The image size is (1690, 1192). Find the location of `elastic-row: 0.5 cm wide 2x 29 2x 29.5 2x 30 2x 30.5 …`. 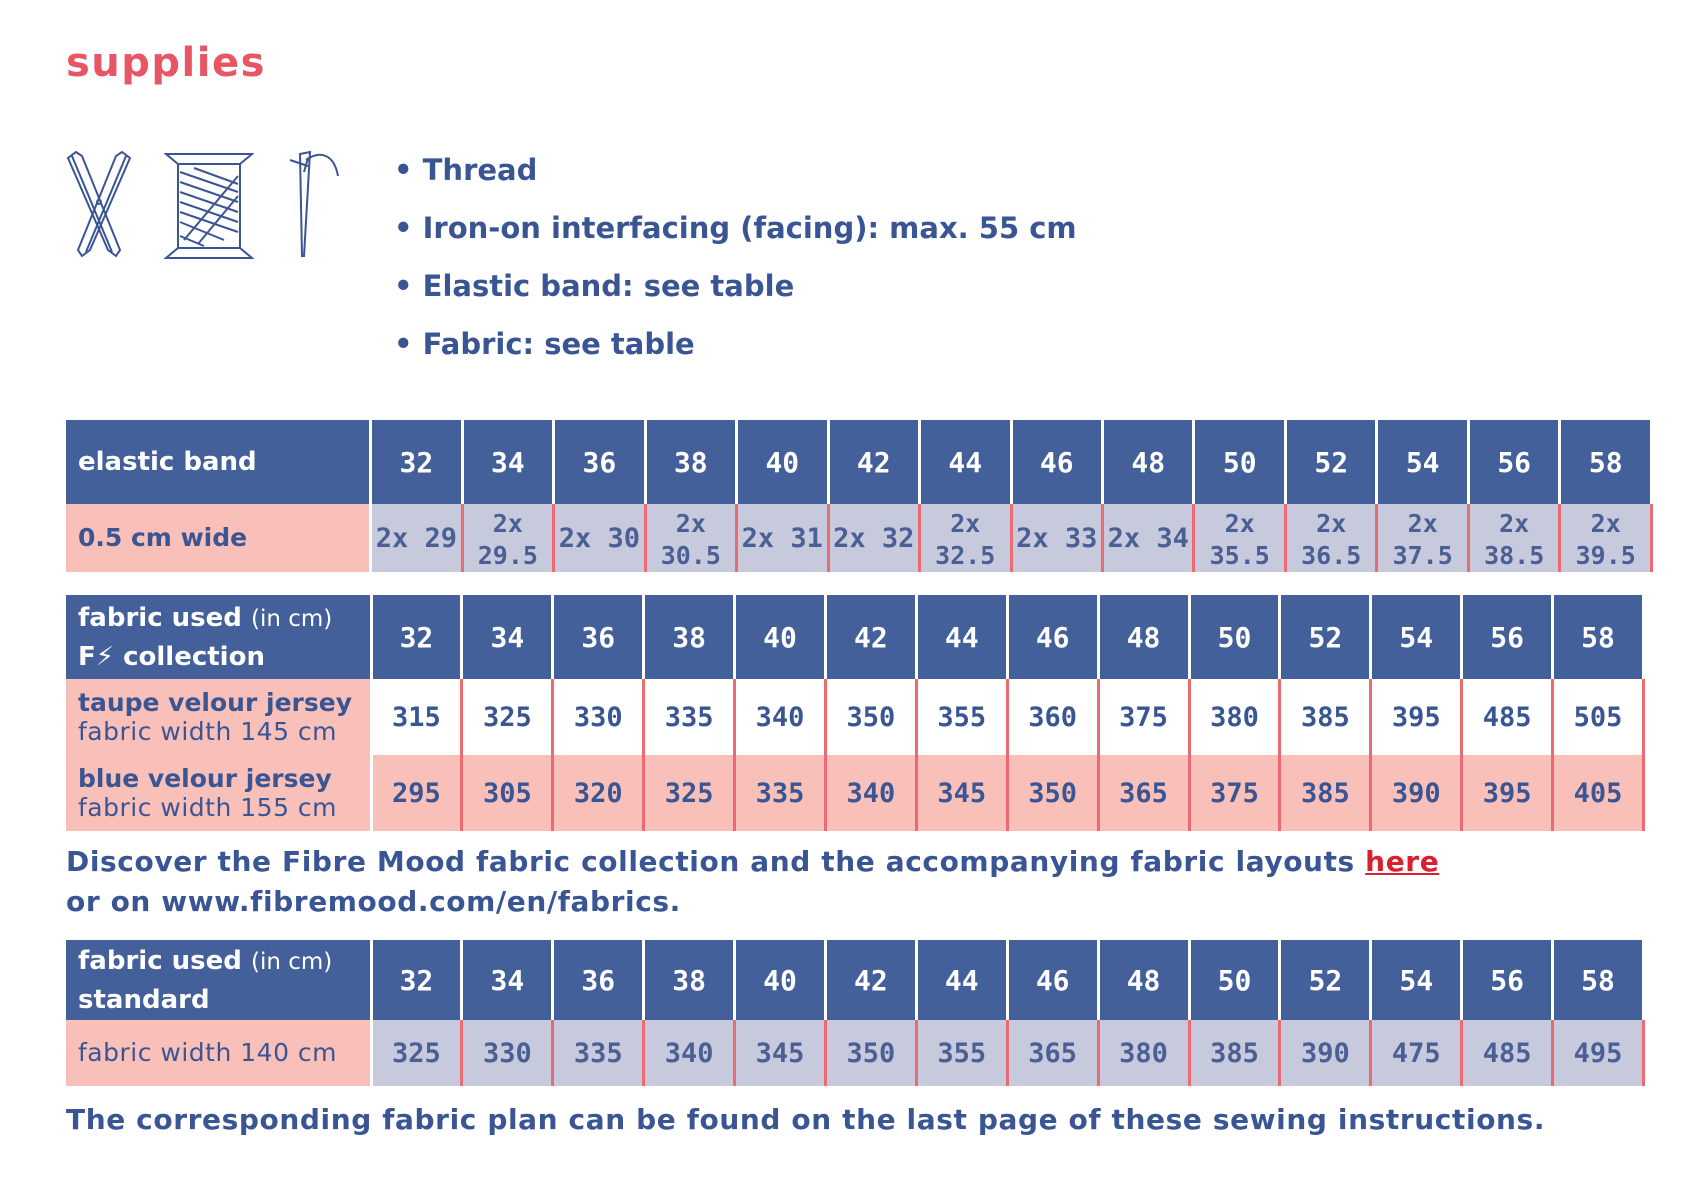

elastic-row: 0.5 cm wide 2x 29 2x 29.5 2x 30 2x 30.5 … is located at coordinates (859, 538).